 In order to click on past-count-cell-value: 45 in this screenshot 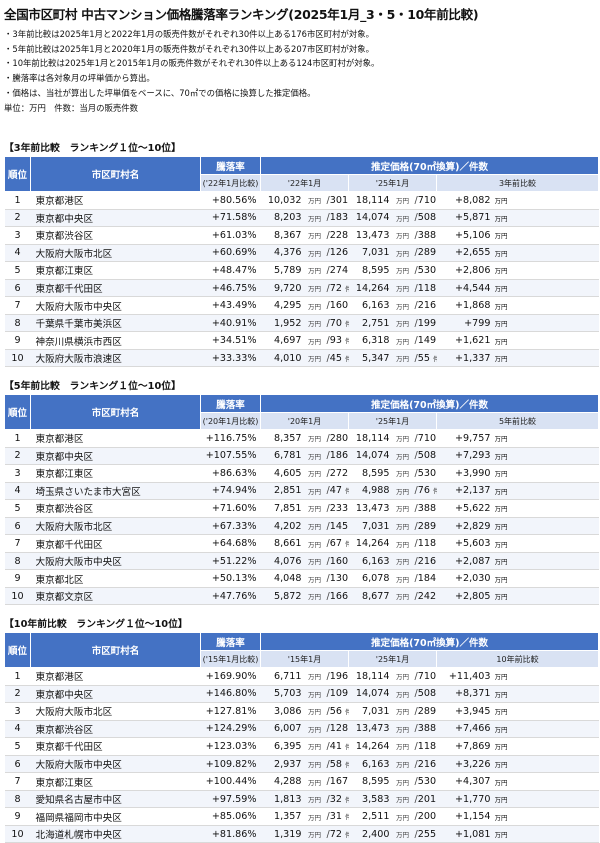, I will do `click(335, 358)`.